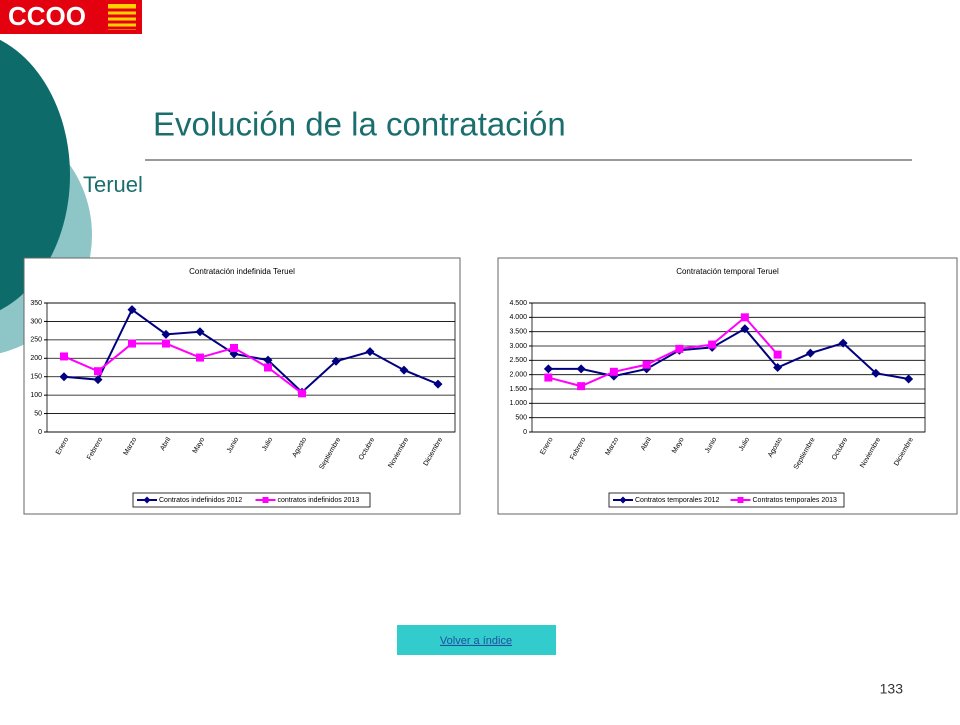  I want to click on chart-title: Contratación temporal Teruel, so click(727, 271).